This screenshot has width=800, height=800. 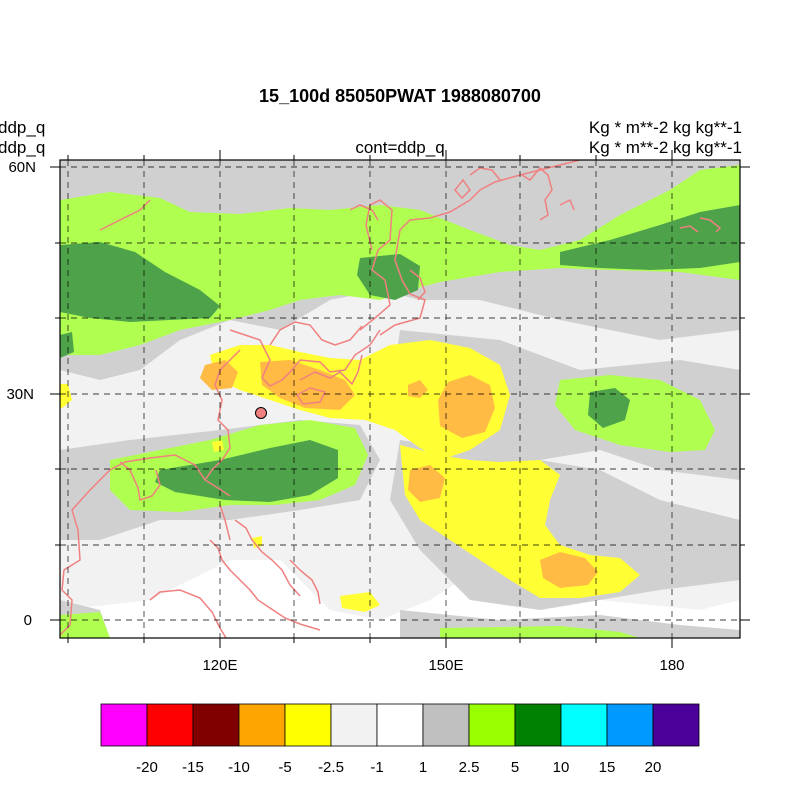 What do you see at coordinates (607, 767) in the screenshot?
I see `colorbar-label: 15` at bounding box center [607, 767].